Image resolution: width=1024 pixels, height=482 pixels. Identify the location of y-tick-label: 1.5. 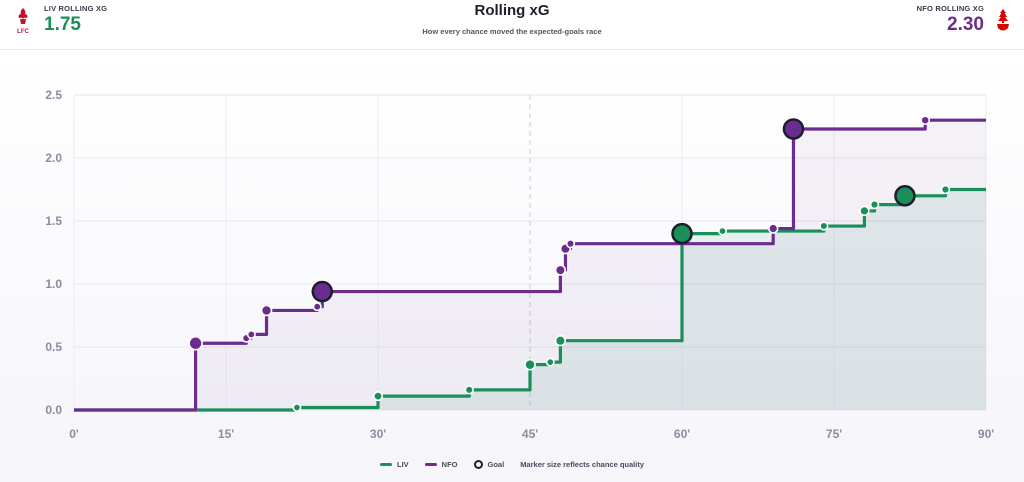
(53, 221).